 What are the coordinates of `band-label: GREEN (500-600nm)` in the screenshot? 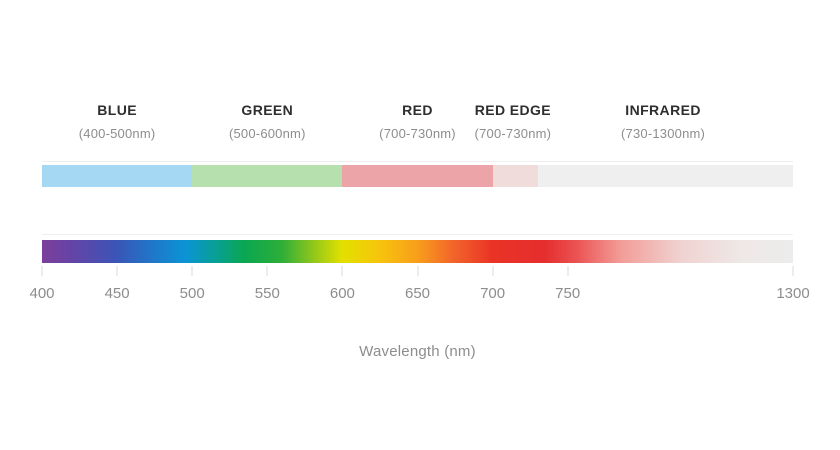 It's located at (267, 121).